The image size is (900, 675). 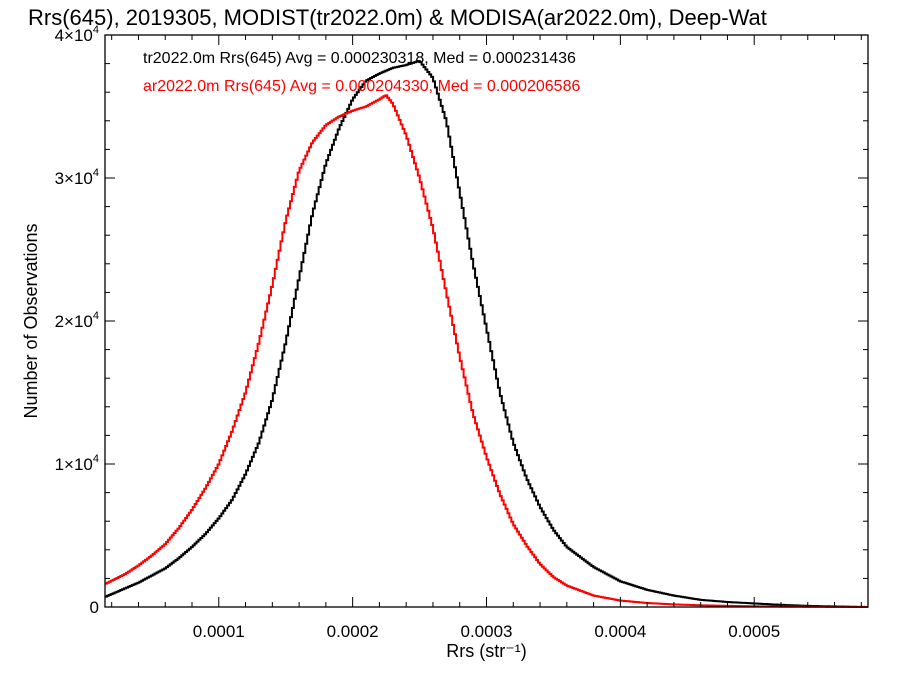 I want to click on y-axis-label: Number of Observations, so click(x=31, y=320).